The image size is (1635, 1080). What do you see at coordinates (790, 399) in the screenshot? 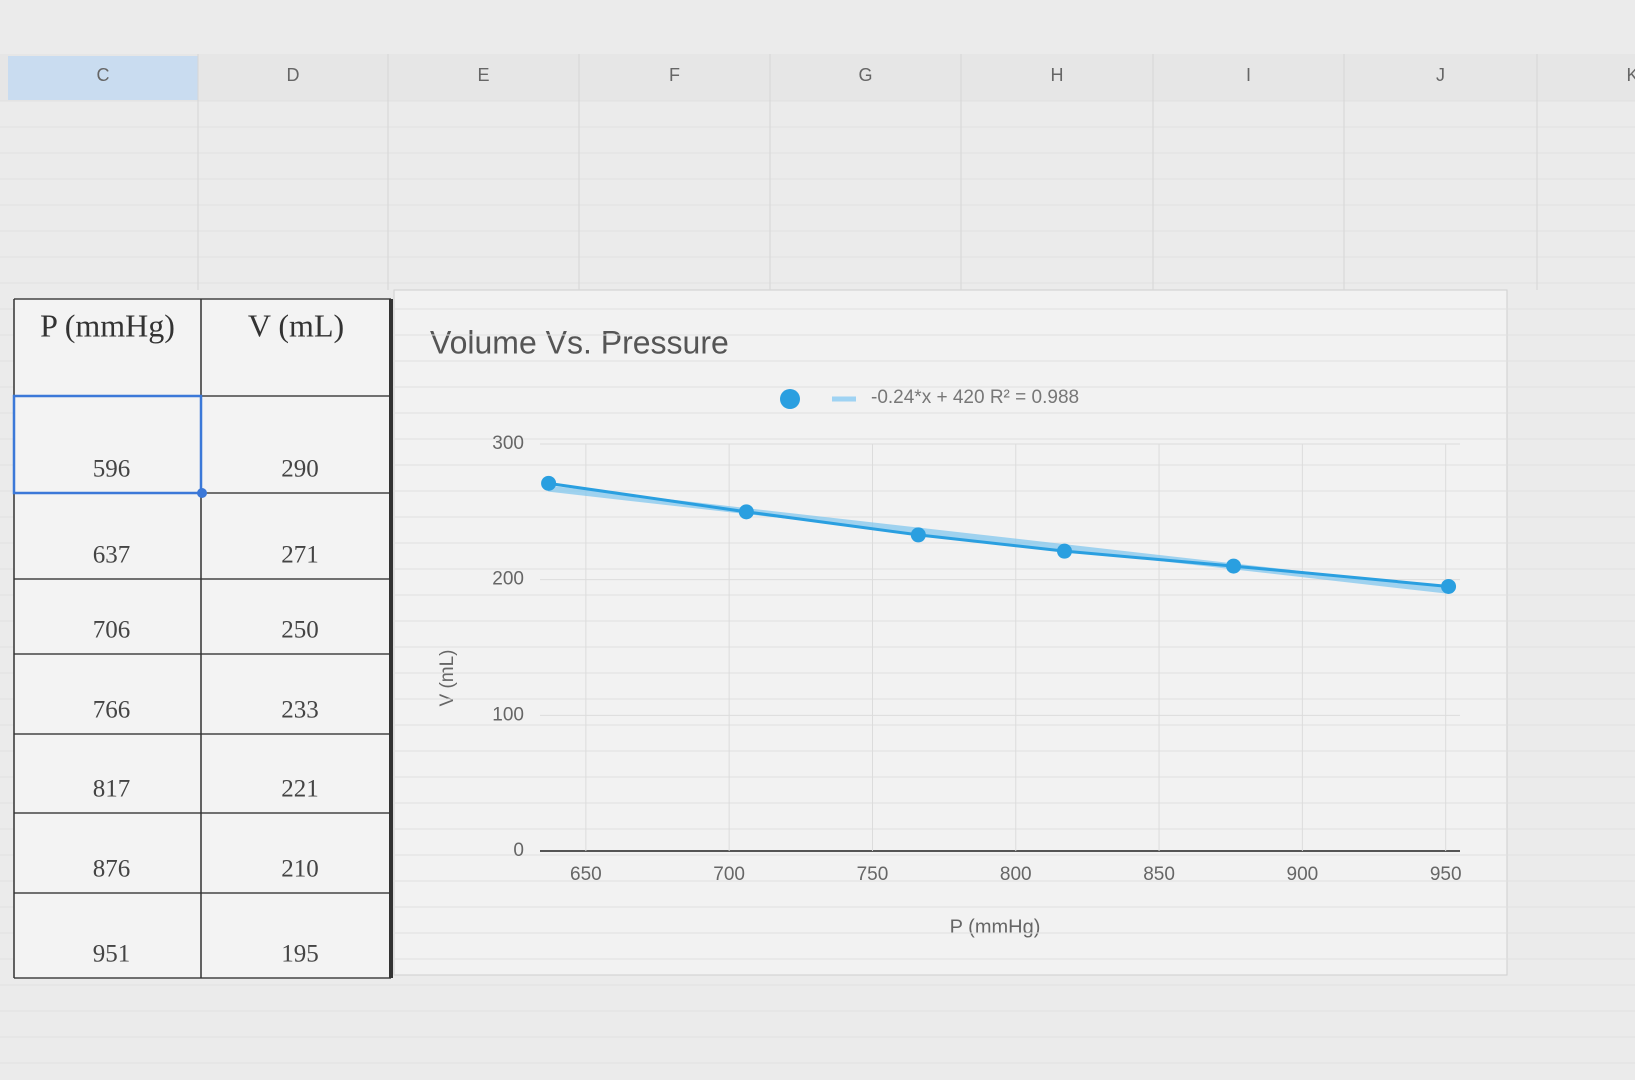
I see `legend-marker` at bounding box center [790, 399].